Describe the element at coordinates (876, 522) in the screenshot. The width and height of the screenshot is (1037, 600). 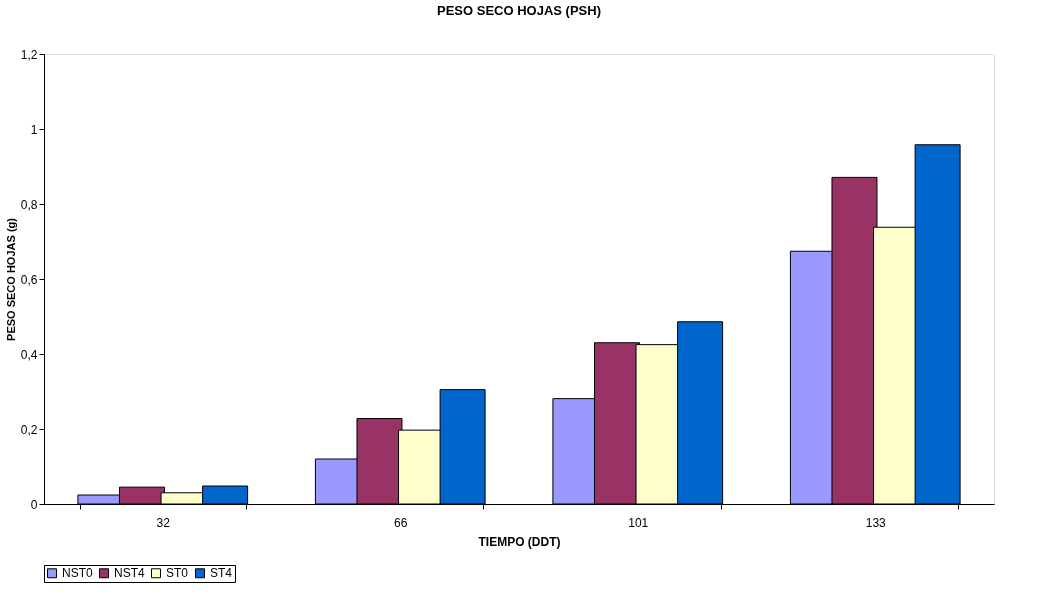
I see `x-tick-label: 133` at that location.